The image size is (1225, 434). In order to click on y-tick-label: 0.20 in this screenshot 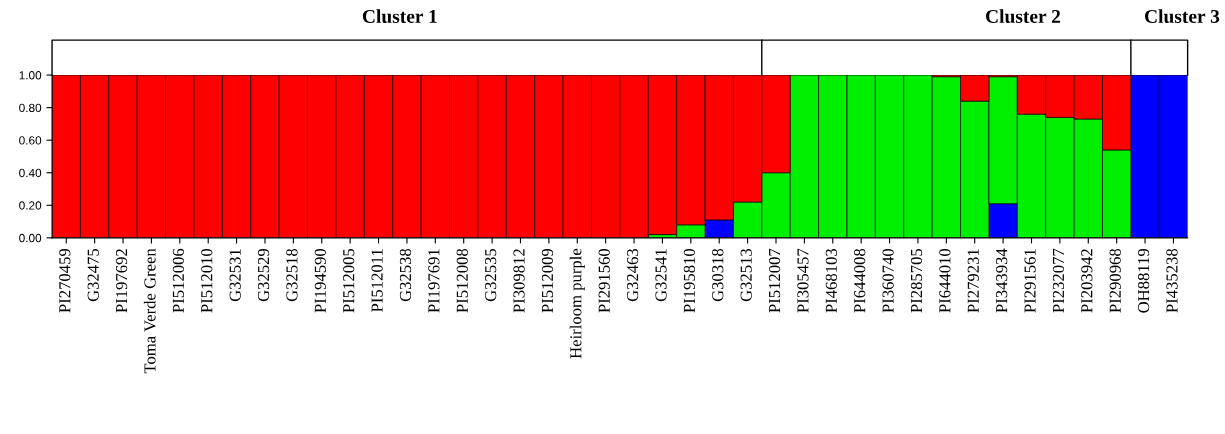, I will do `click(30, 205)`.